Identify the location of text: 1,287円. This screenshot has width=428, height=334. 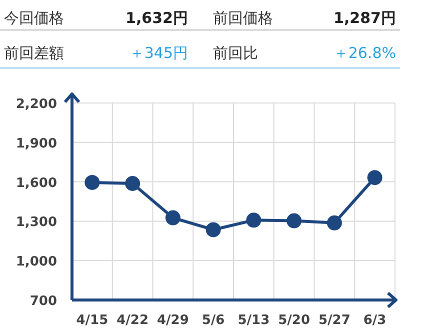
(365, 18).